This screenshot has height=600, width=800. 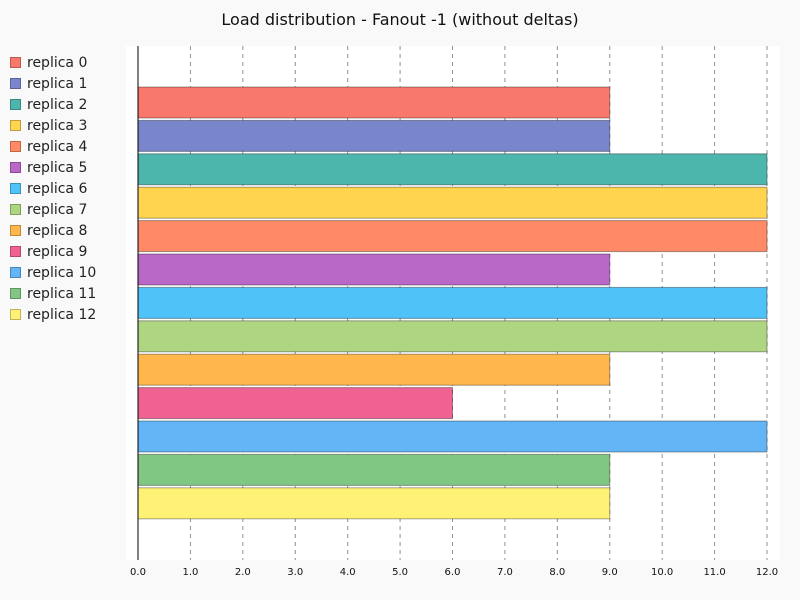 What do you see at coordinates (400, 572) in the screenshot?
I see `x-tick-label: 5.0` at bounding box center [400, 572].